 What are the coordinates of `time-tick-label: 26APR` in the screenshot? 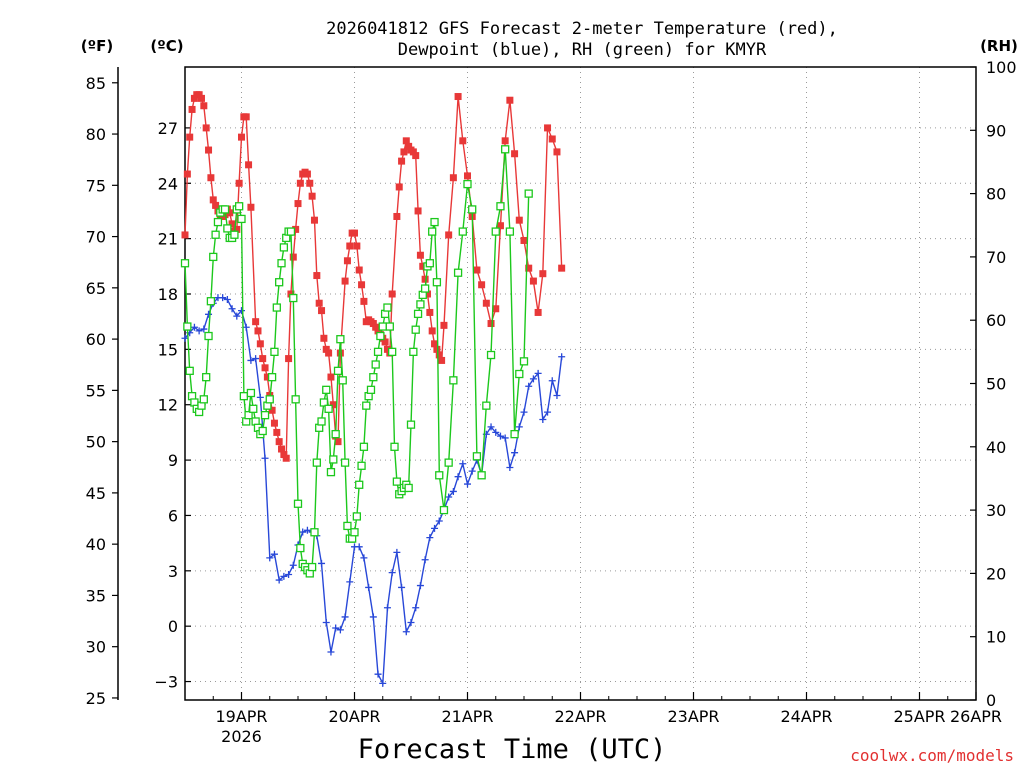 It's located at (976, 716).